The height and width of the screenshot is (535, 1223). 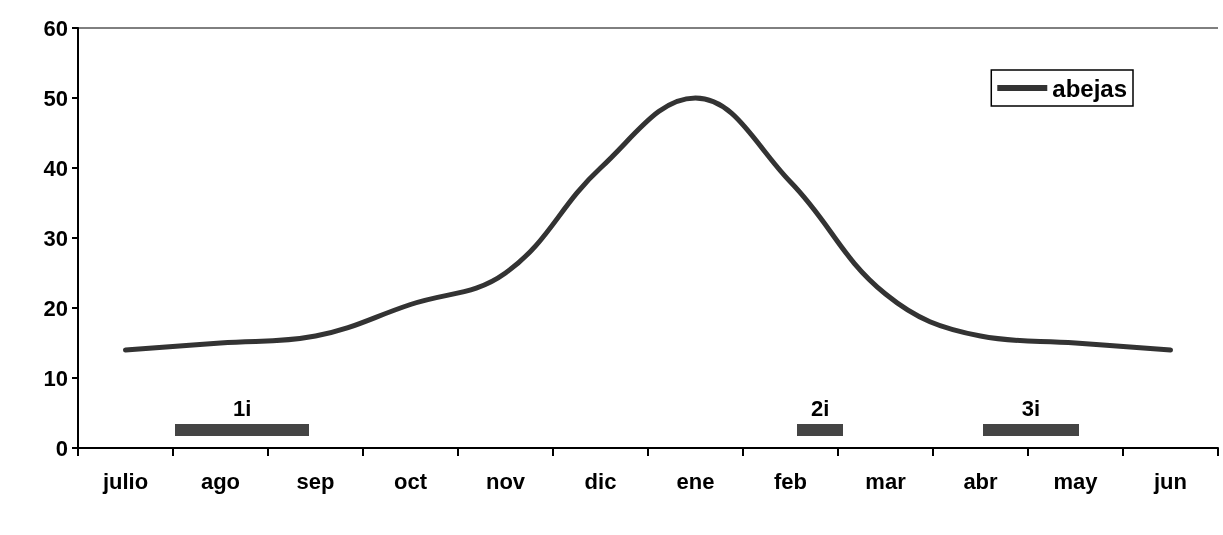 I want to click on annotation: 1i, so click(x=242, y=409).